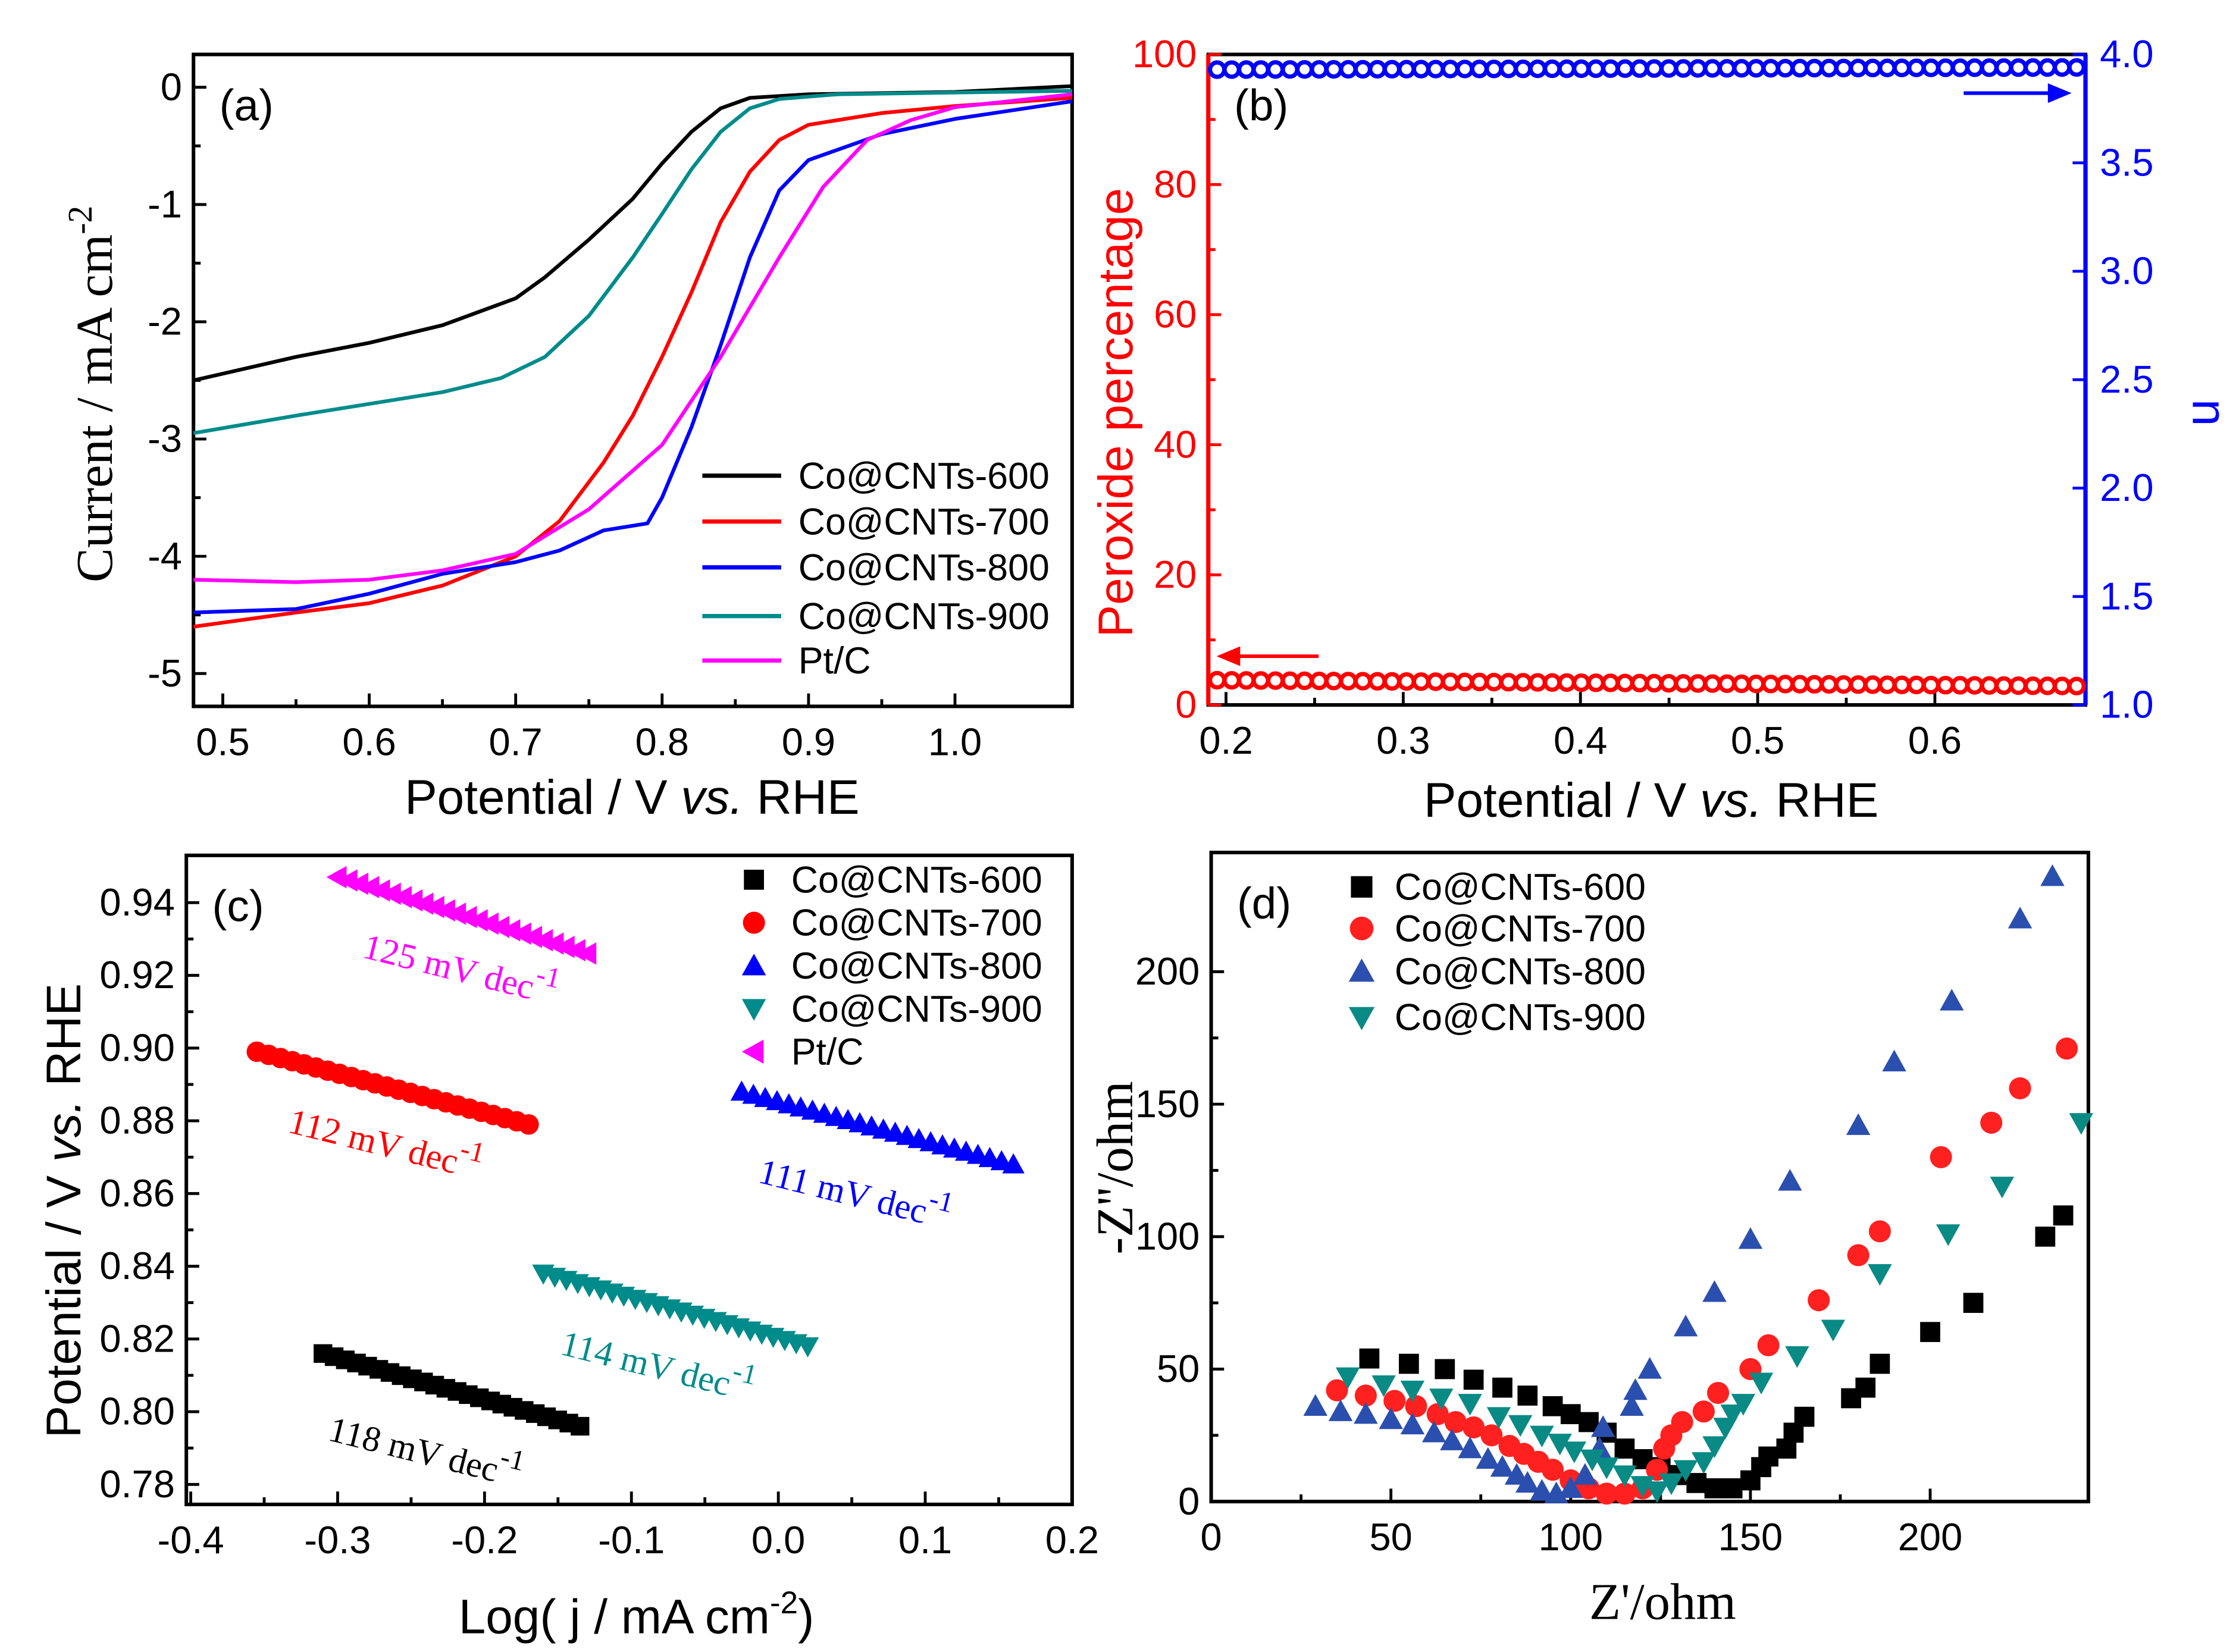 This screenshot has height=1652, width=2236. Describe the element at coordinates (778, 1540) in the screenshot. I see `x-tick-label: 0.0` at that location.